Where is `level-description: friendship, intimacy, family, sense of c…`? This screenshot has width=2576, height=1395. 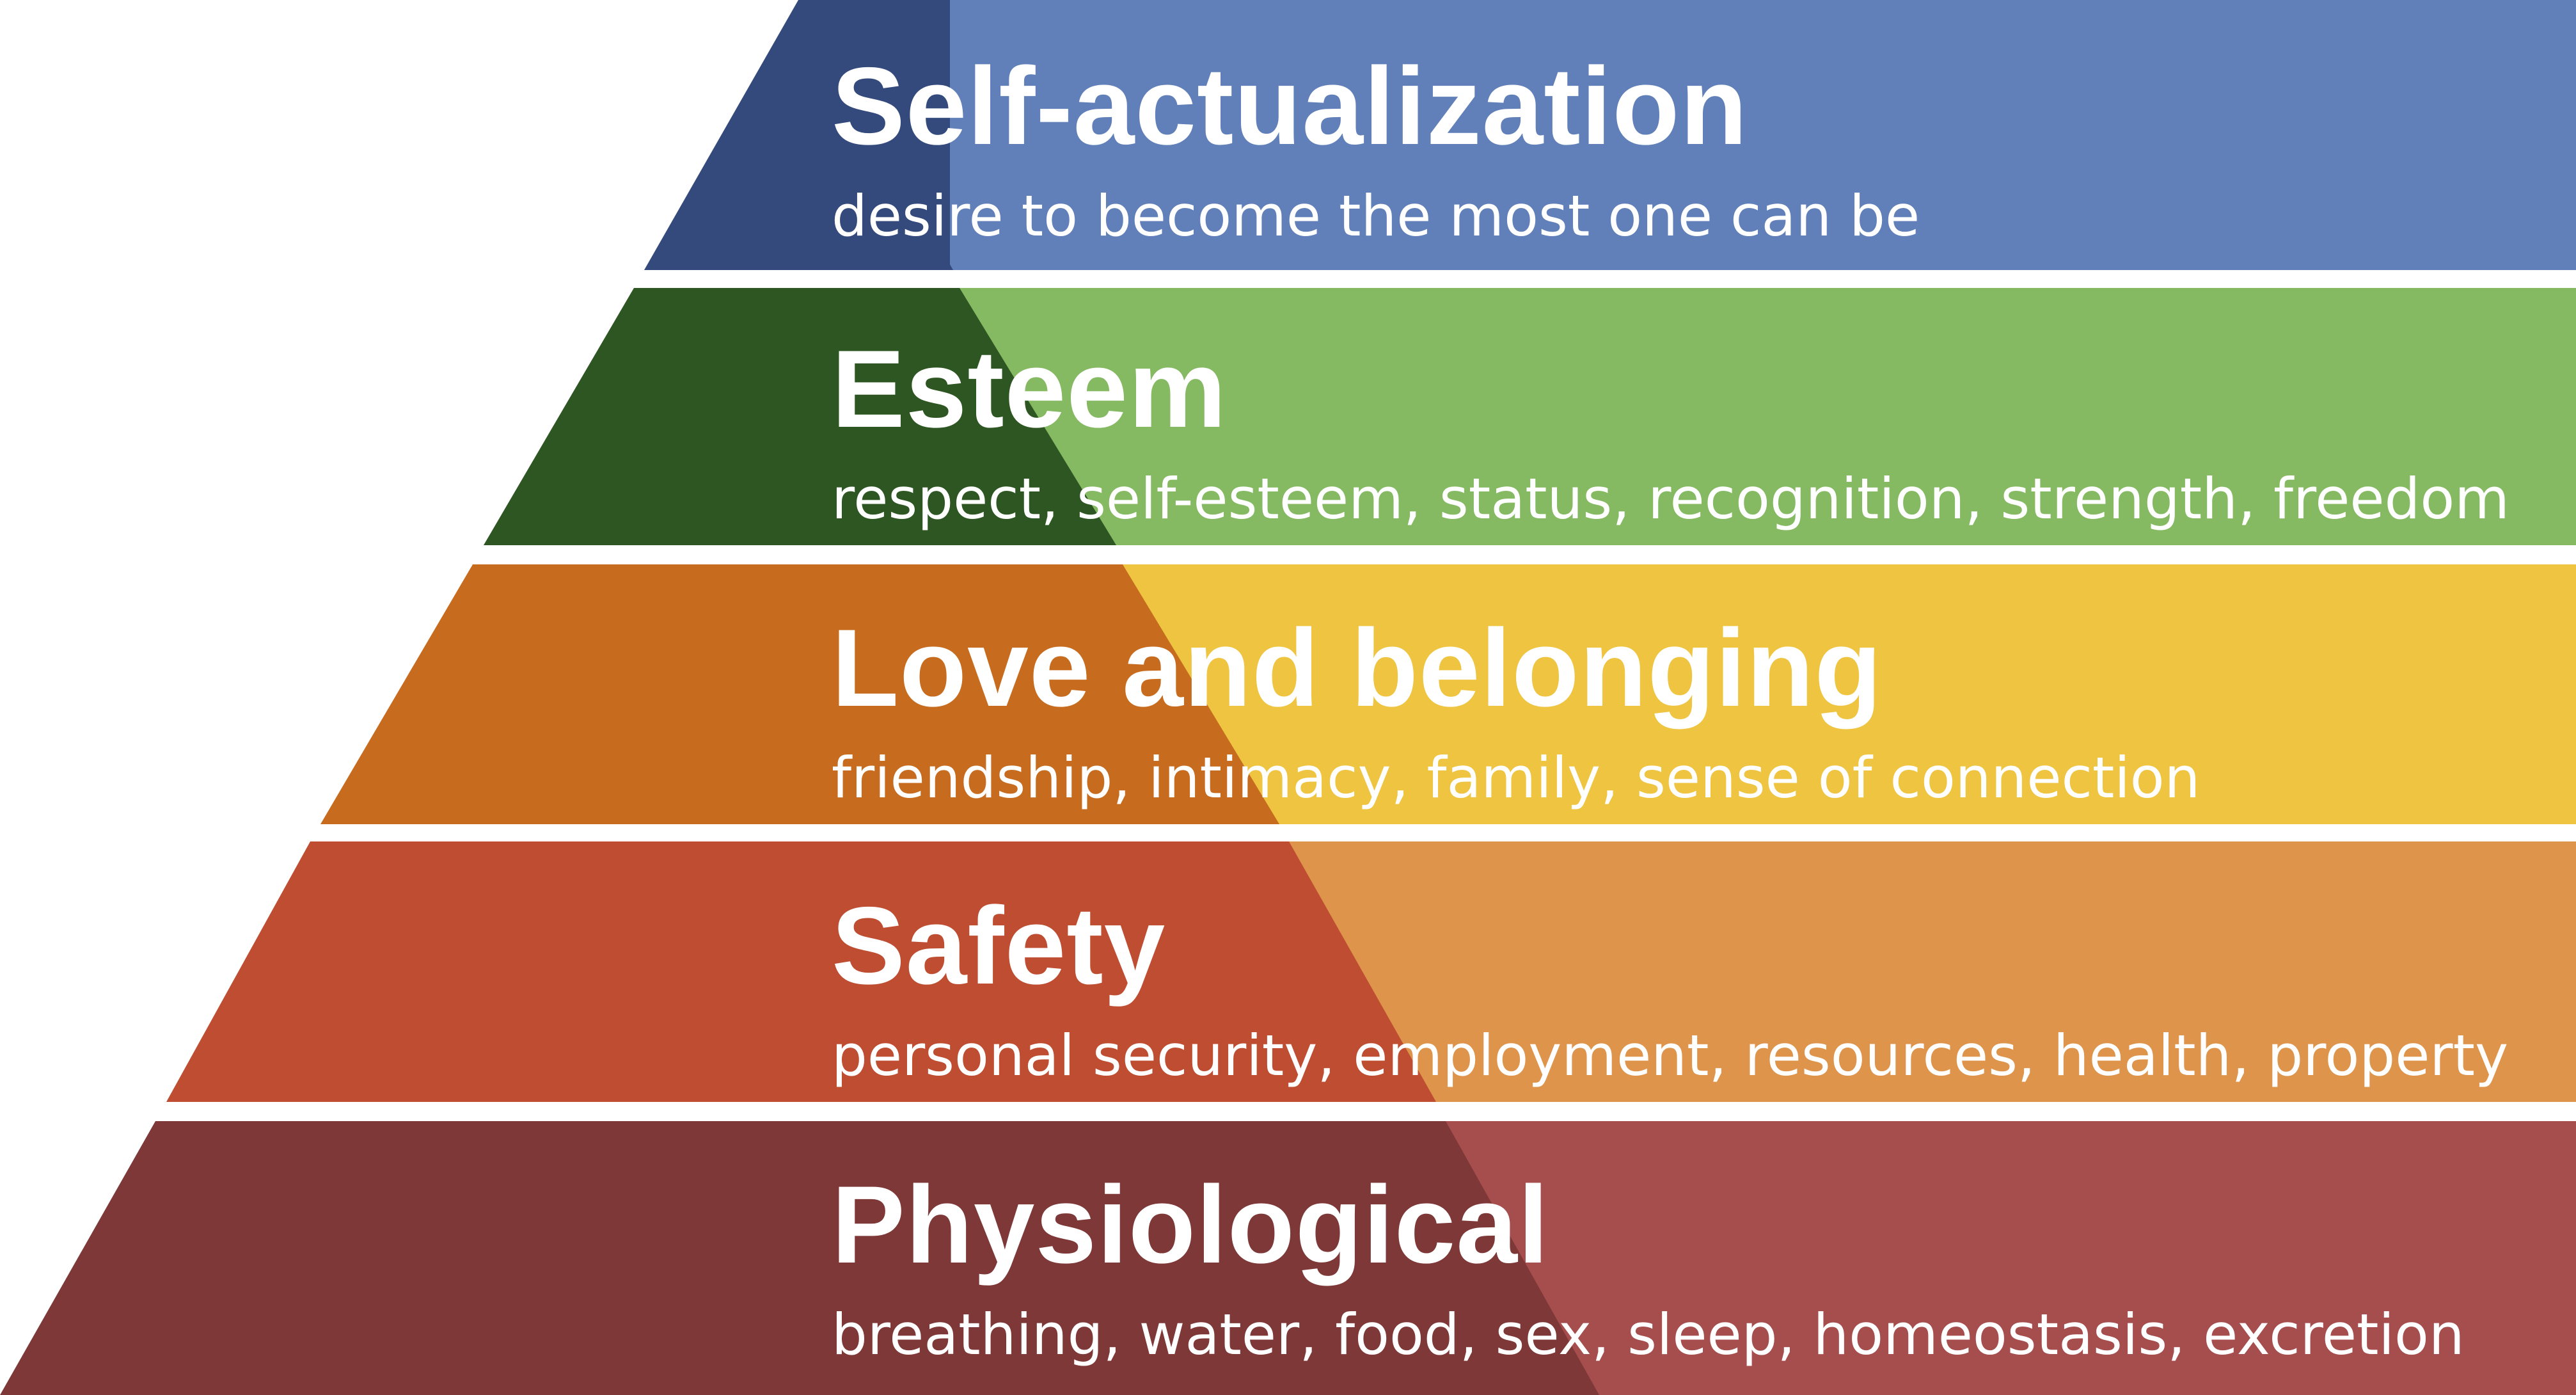 level-description: friendship, intimacy, family, sense of c… is located at coordinates (1516, 778).